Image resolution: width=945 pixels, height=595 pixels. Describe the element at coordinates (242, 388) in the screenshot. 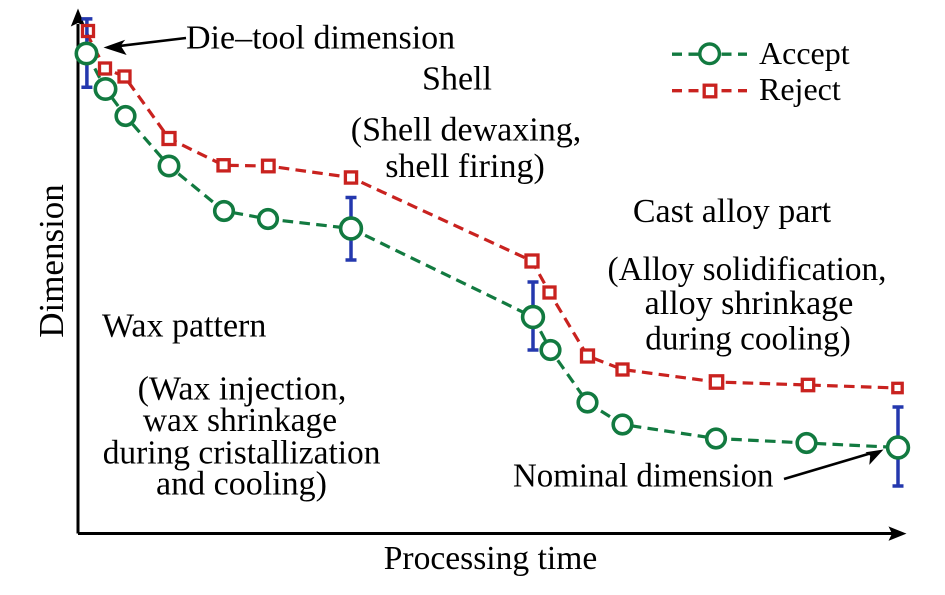

I see `svg-text: (Wax injection,` at that location.